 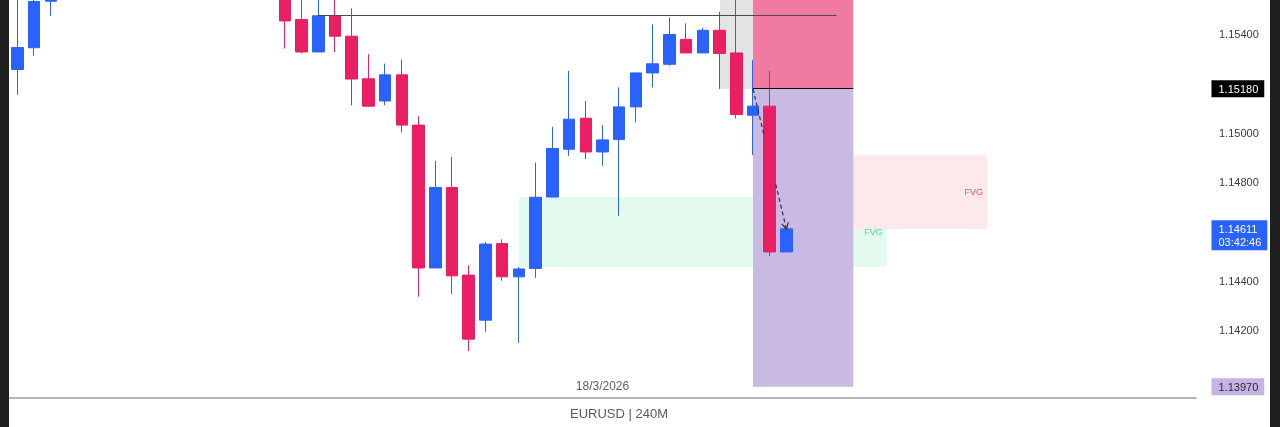 What do you see at coordinates (1238, 386) in the screenshot?
I see `text: 1.13970` at bounding box center [1238, 386].